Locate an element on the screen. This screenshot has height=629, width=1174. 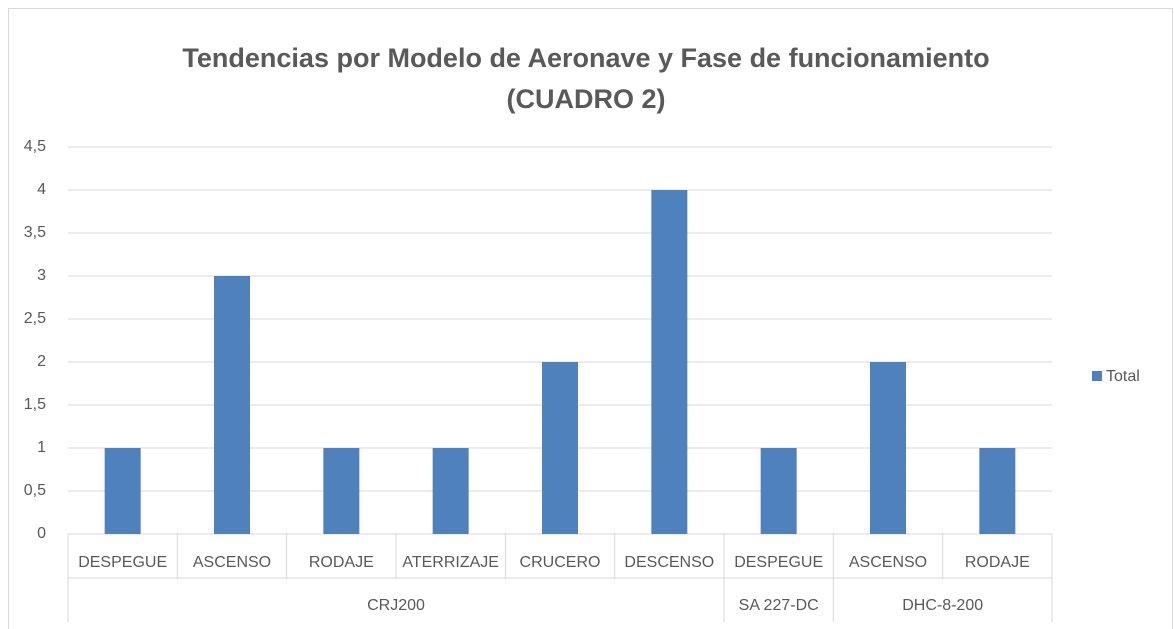
y-tick-label: 0 is located at coordinates (41, 533).